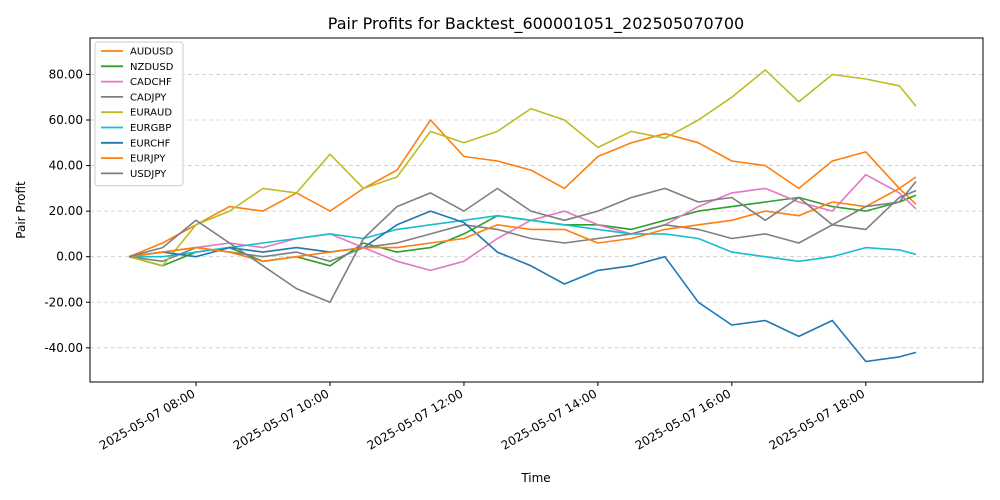 This screenshot has width=1000, height=500. I want to click on series-line-eurjpy, so click(522, 219).